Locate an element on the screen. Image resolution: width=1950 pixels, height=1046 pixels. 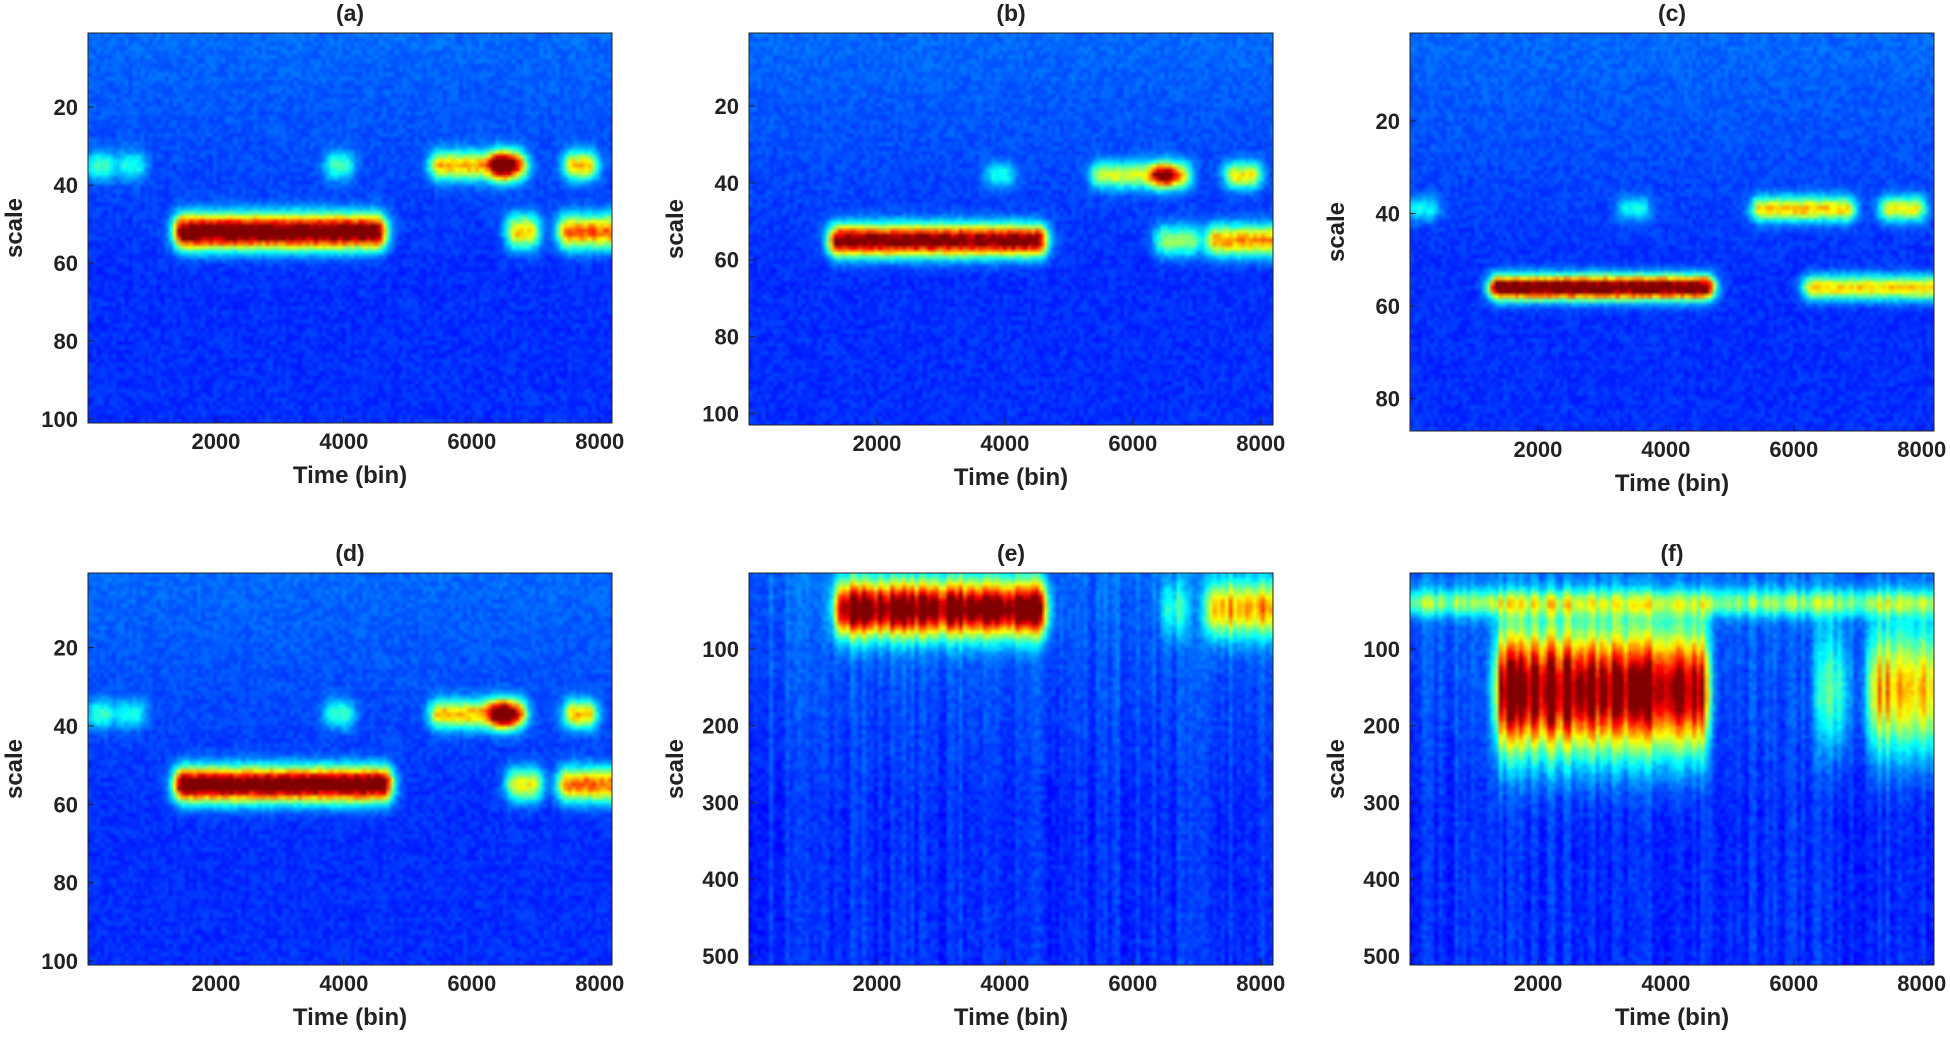
panel-title: (d) is located at coordinates (349, 553).